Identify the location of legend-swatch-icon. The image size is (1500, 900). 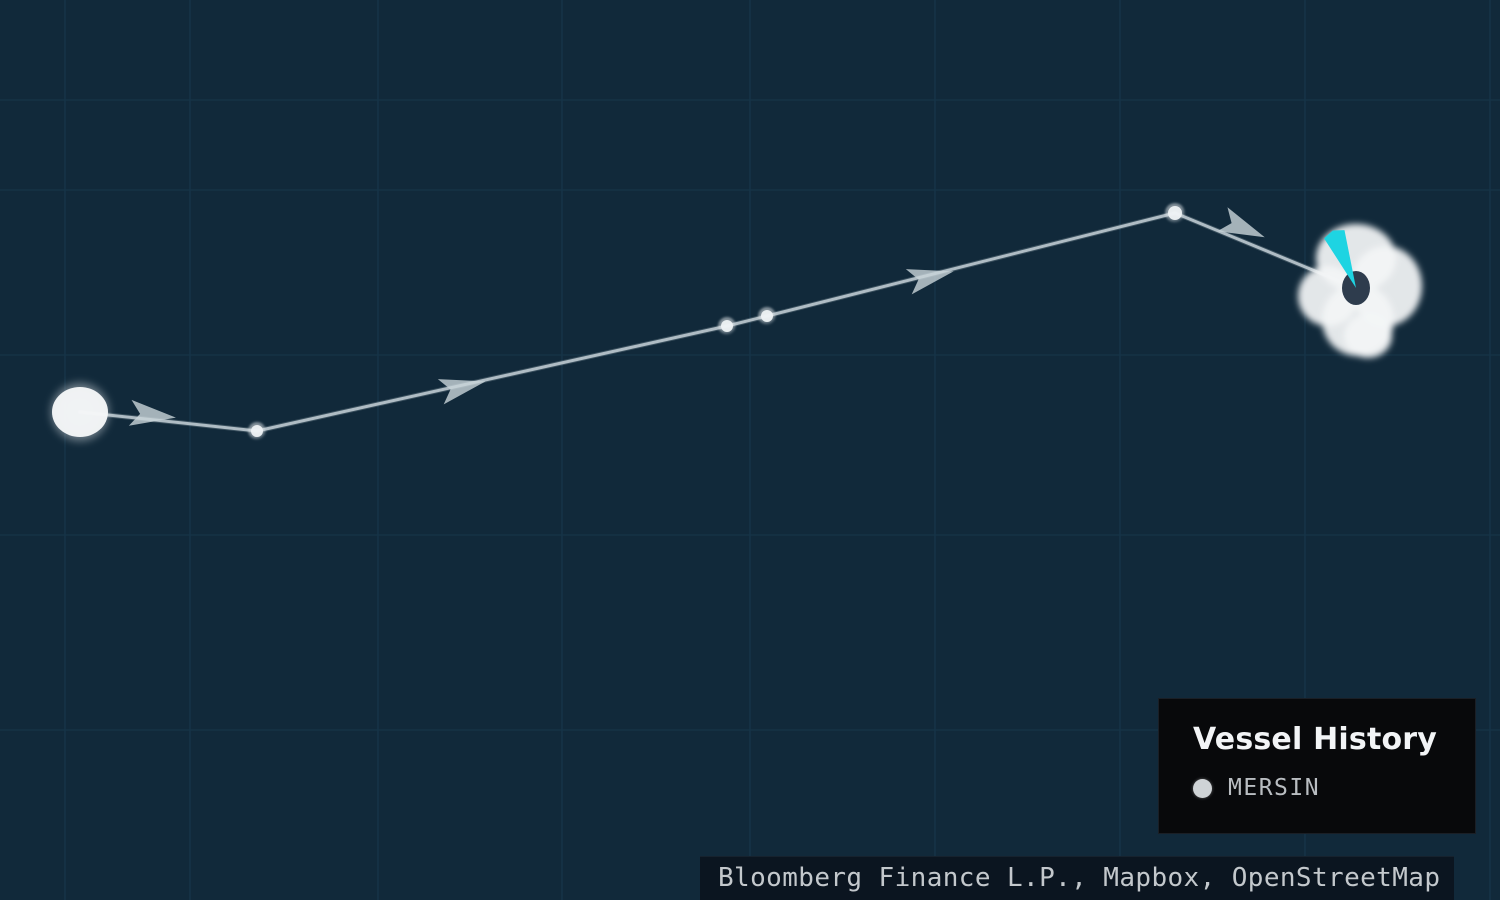
(1202, 788).